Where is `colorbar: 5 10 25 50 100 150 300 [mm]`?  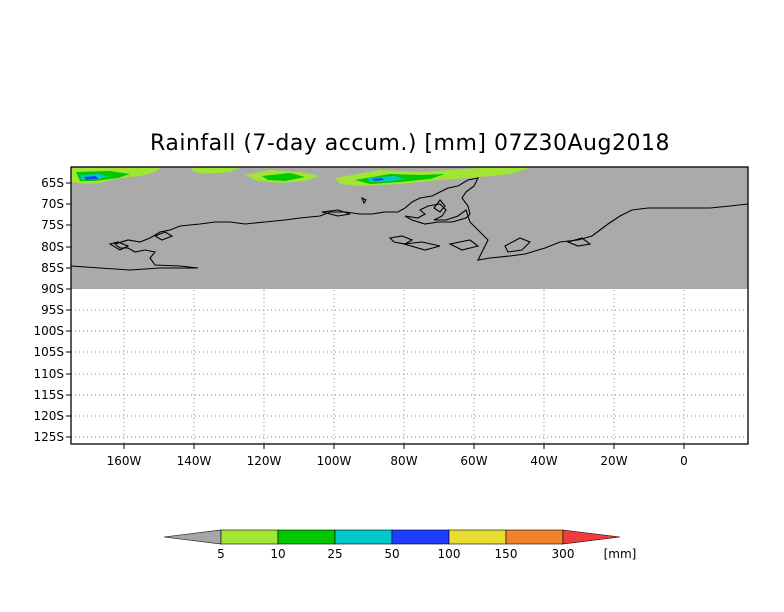
colorbar: 5 10 25 50 100 150 300 [mm] is located at coordinates (400, 545).